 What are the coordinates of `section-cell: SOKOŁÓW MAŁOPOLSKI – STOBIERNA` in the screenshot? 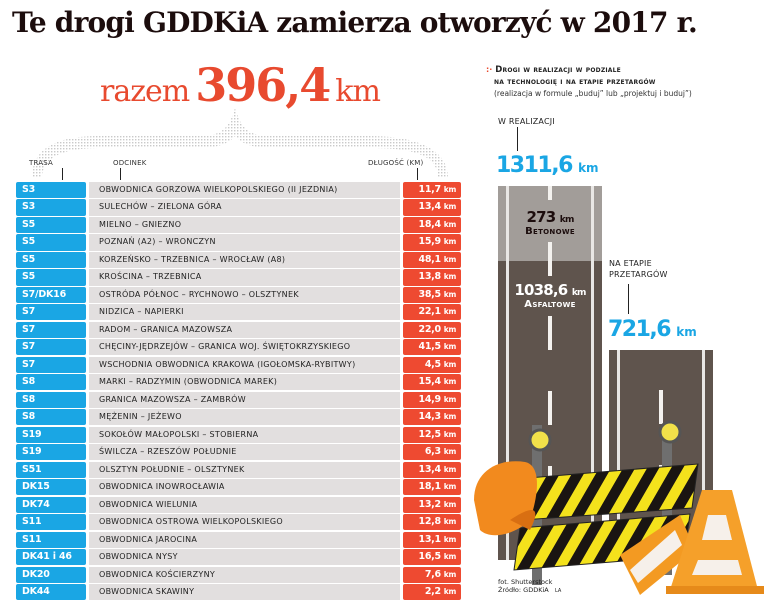 It's located at (244, 434).